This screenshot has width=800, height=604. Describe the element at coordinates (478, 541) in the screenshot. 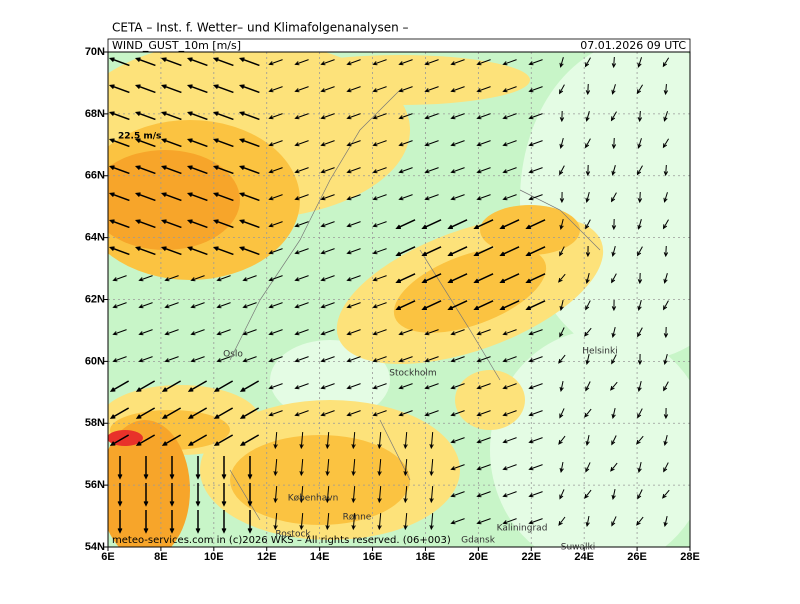

I see `city-label: Gdansk` at that location.